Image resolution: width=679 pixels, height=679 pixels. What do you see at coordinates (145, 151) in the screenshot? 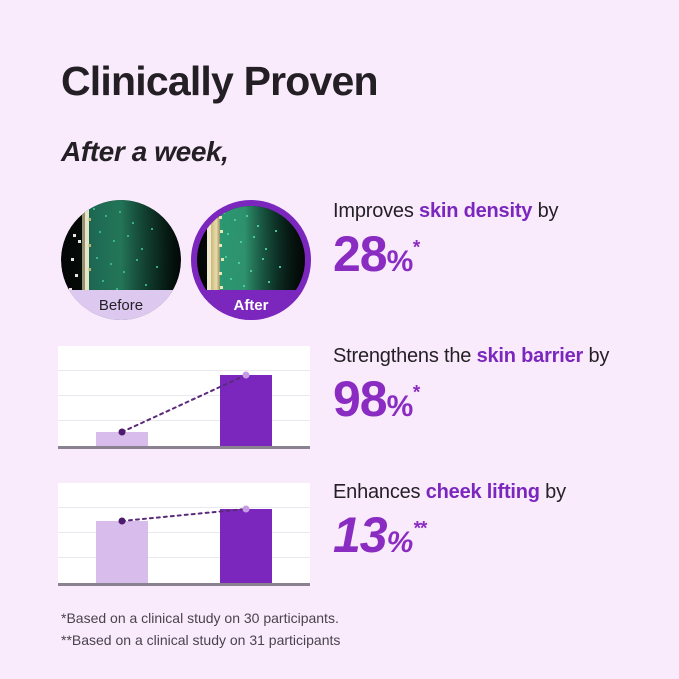
I see `page-subtitle: After a week,` at bounding box center [145, 151].